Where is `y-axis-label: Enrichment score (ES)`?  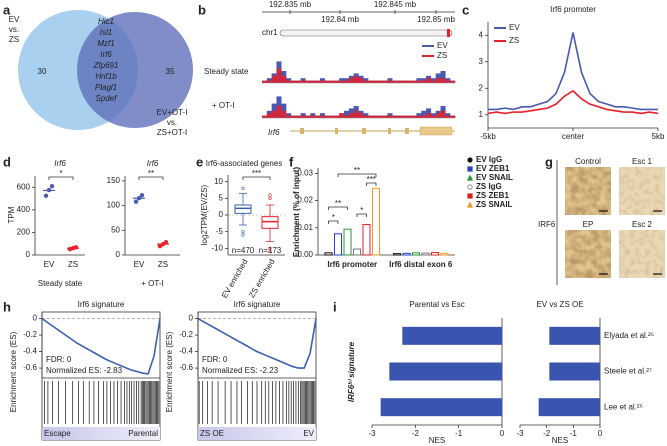
y-axis-label: Enrichment score (ES) is located at coordinates (169, 371).